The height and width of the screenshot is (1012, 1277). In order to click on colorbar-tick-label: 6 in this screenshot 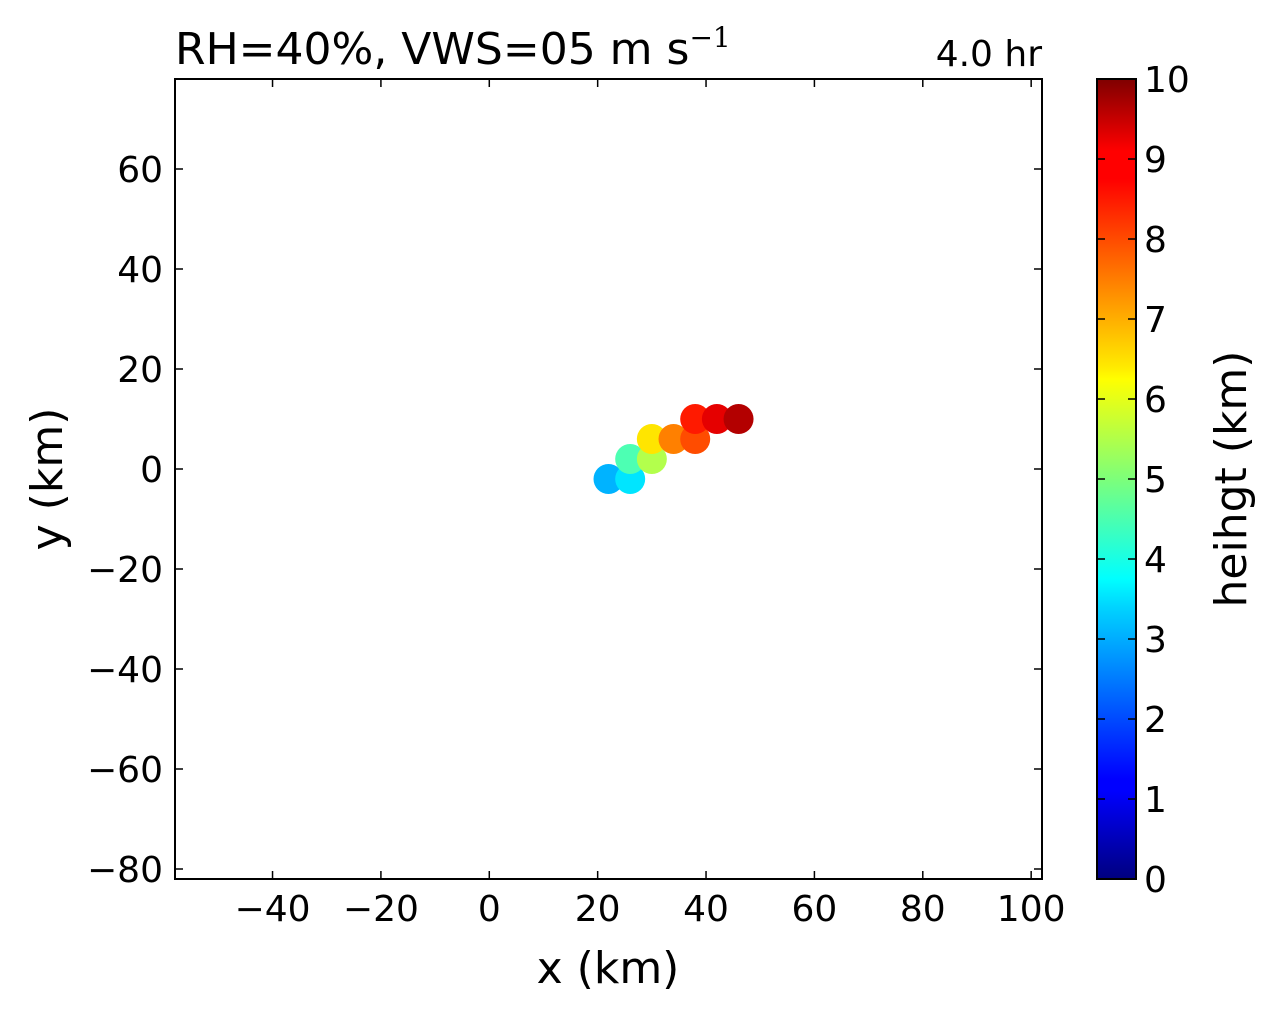, I will do `click(1155, 400)`.